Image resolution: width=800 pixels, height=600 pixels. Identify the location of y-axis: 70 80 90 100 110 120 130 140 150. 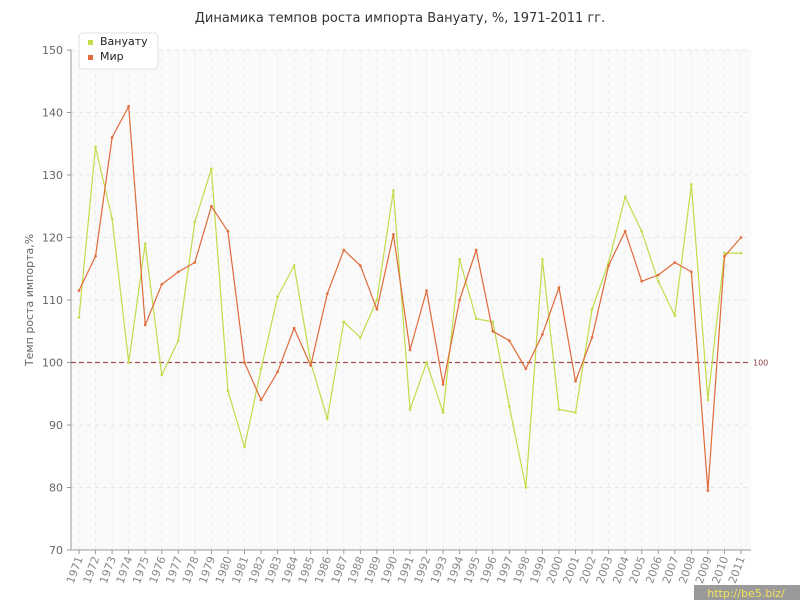
(57, 300).